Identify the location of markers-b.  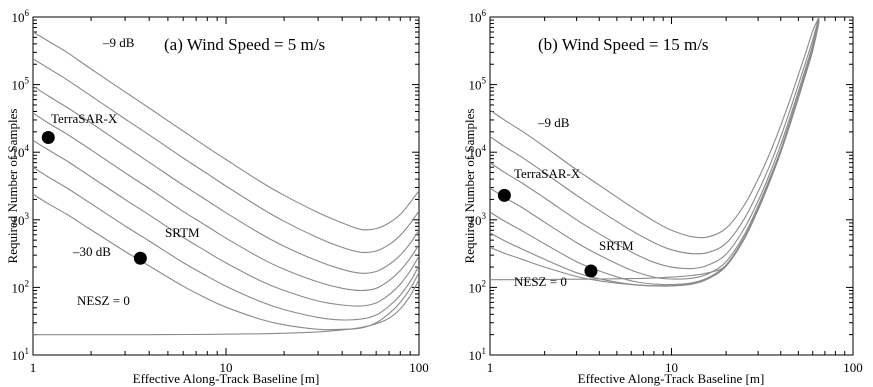
(547, 233).